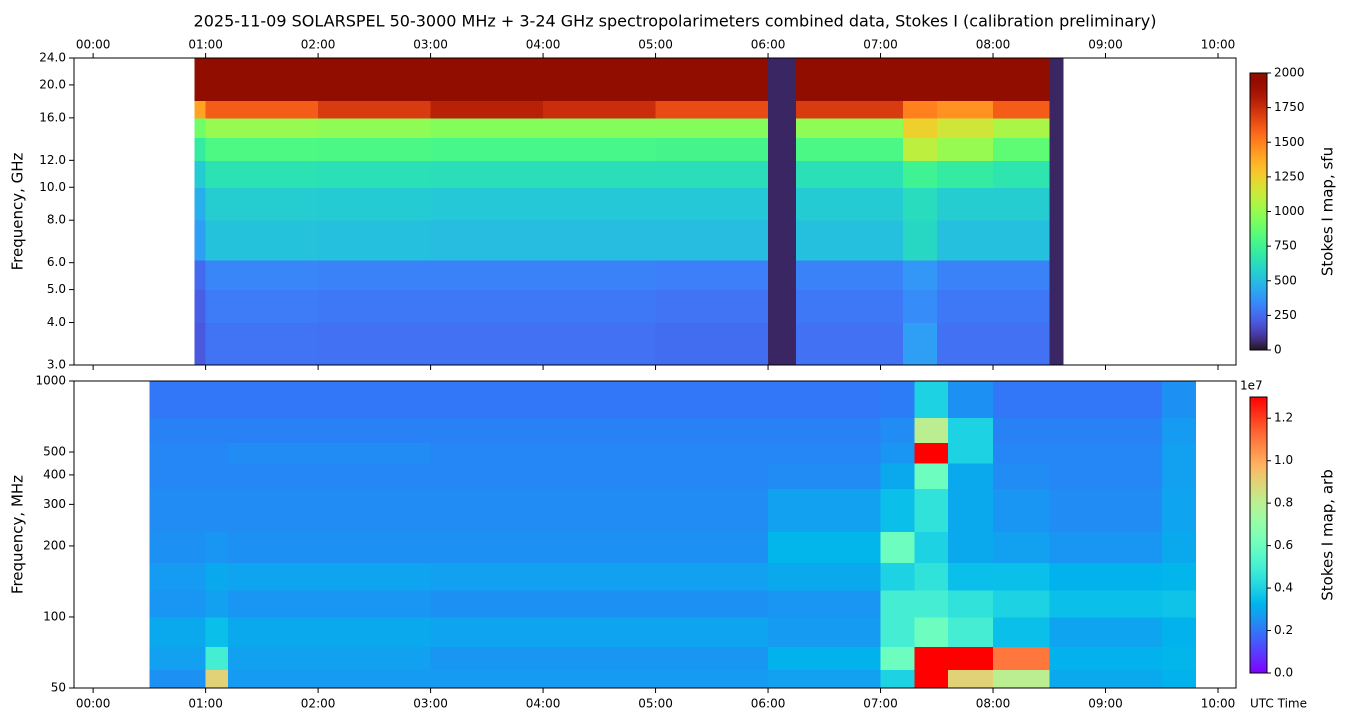  I want to click on colorbar, so click(1258, 211).